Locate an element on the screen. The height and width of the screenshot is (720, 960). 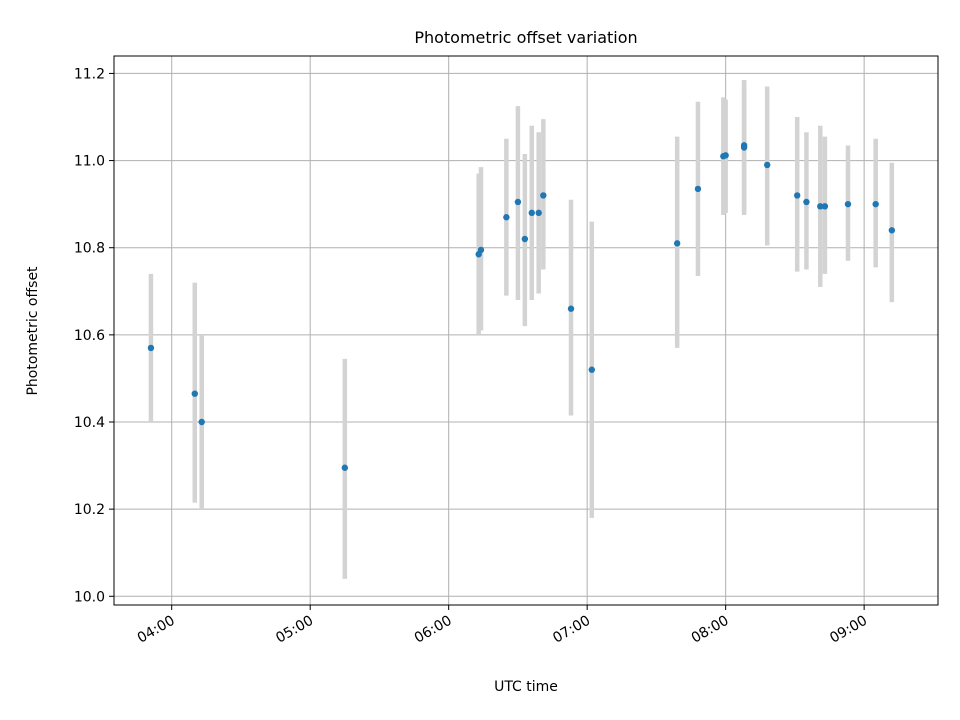
y-tick-label: 10.6 is located at coordinates (89, 336).